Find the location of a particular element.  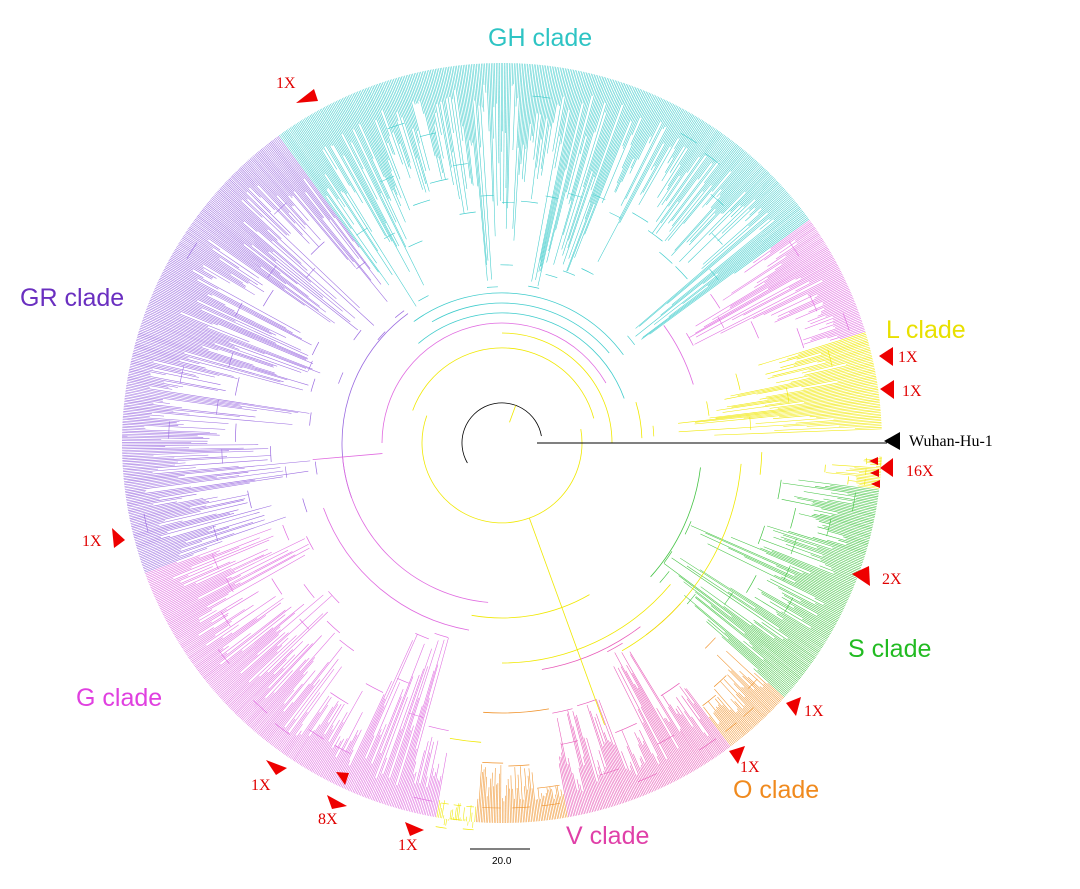

scale-bar-label: 20.0 is located at coordinates (502, 861).